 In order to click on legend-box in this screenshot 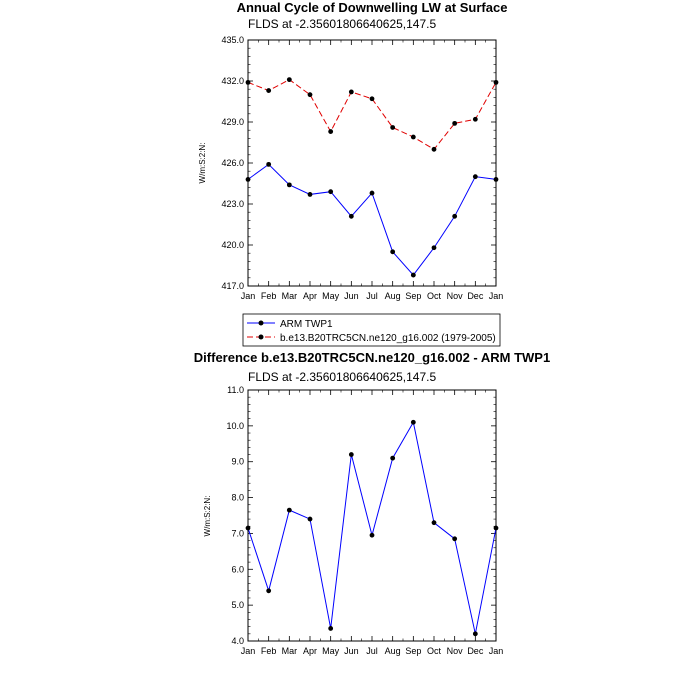, I will do `click(371, 330)`.